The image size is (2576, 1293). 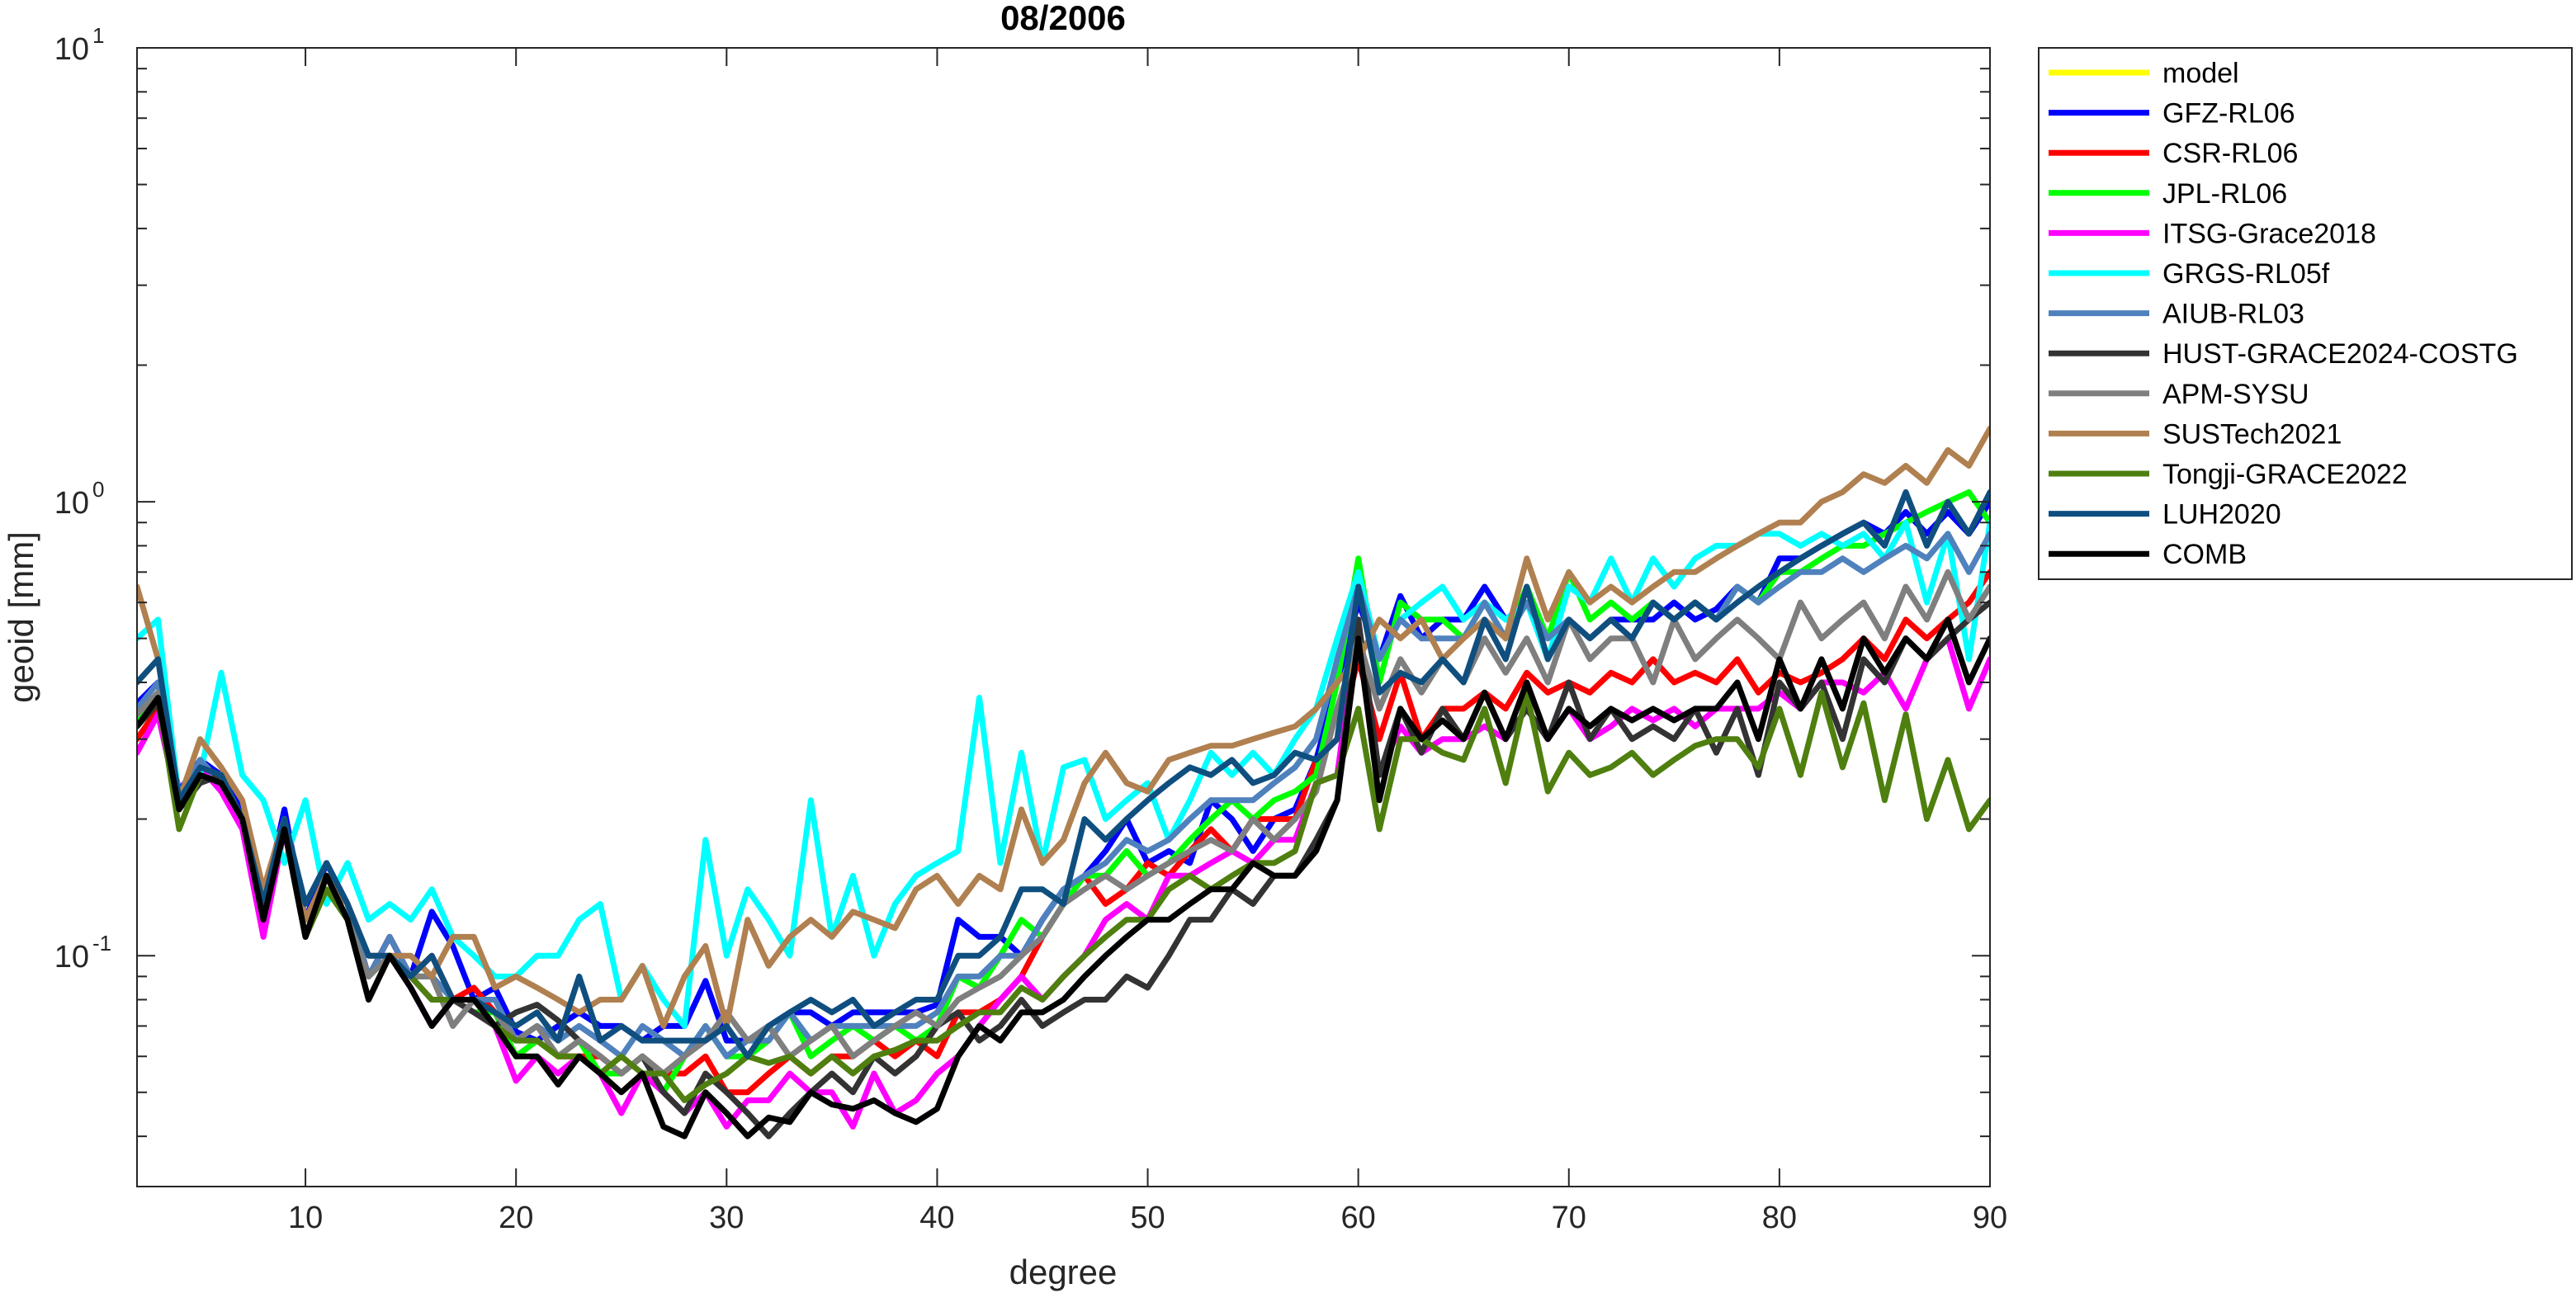 I want to click on legend-label-comb: COMB, so click(x=2204, y=554).